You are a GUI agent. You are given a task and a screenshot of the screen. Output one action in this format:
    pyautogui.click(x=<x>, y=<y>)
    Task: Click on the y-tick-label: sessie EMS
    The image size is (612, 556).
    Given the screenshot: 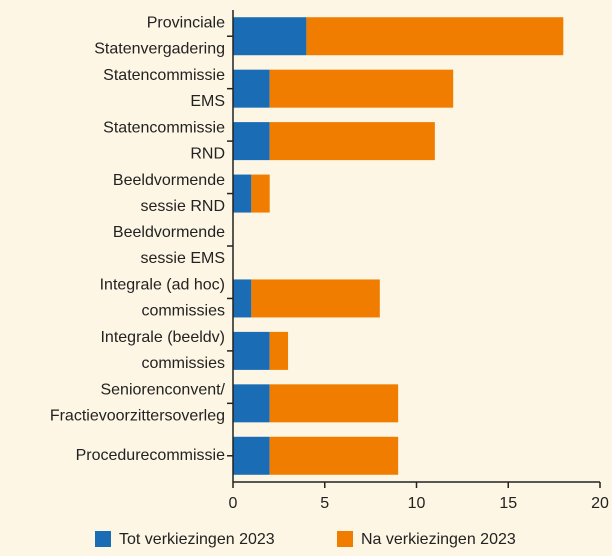 What is the action you would take?
    pyautogui.click(x=183, y=258)
    